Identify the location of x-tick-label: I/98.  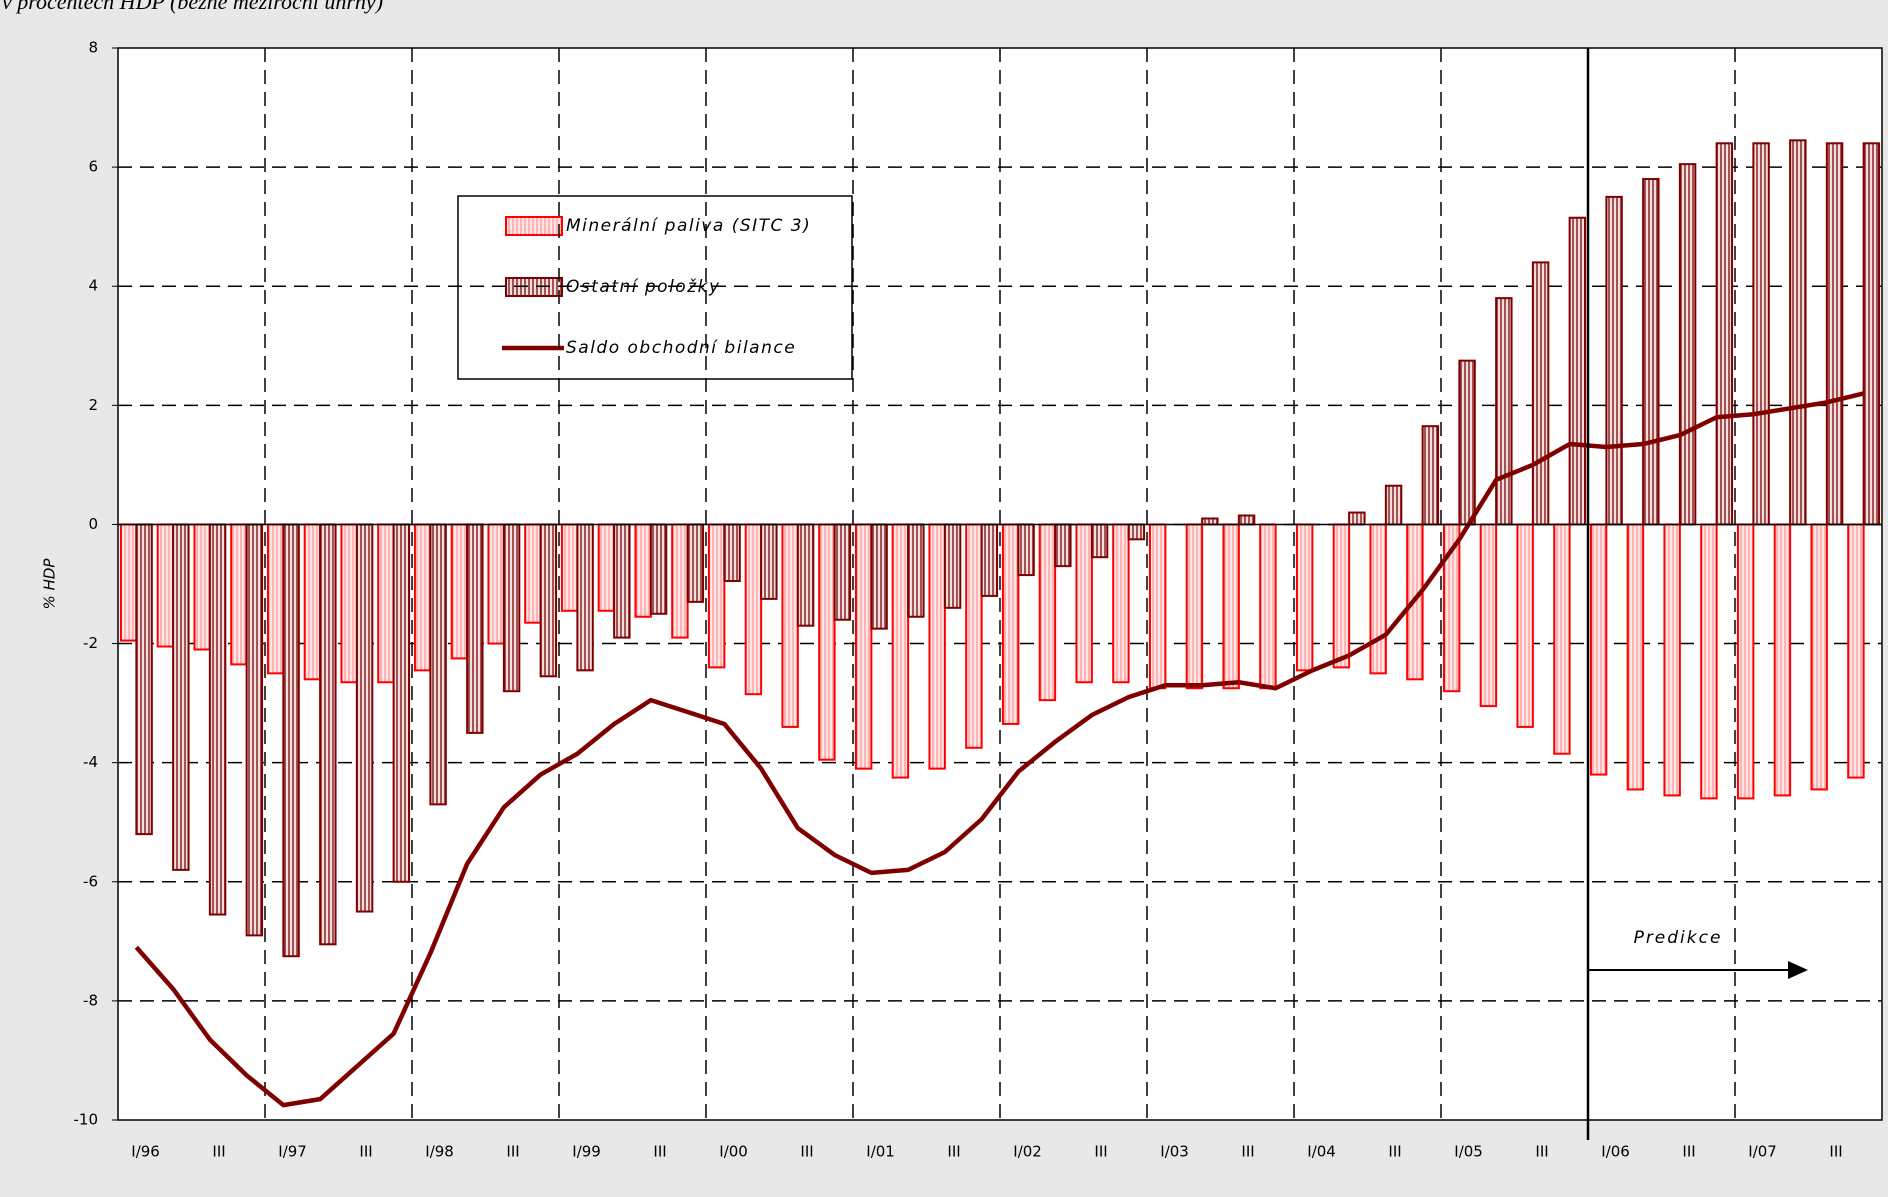
(439, 1152).